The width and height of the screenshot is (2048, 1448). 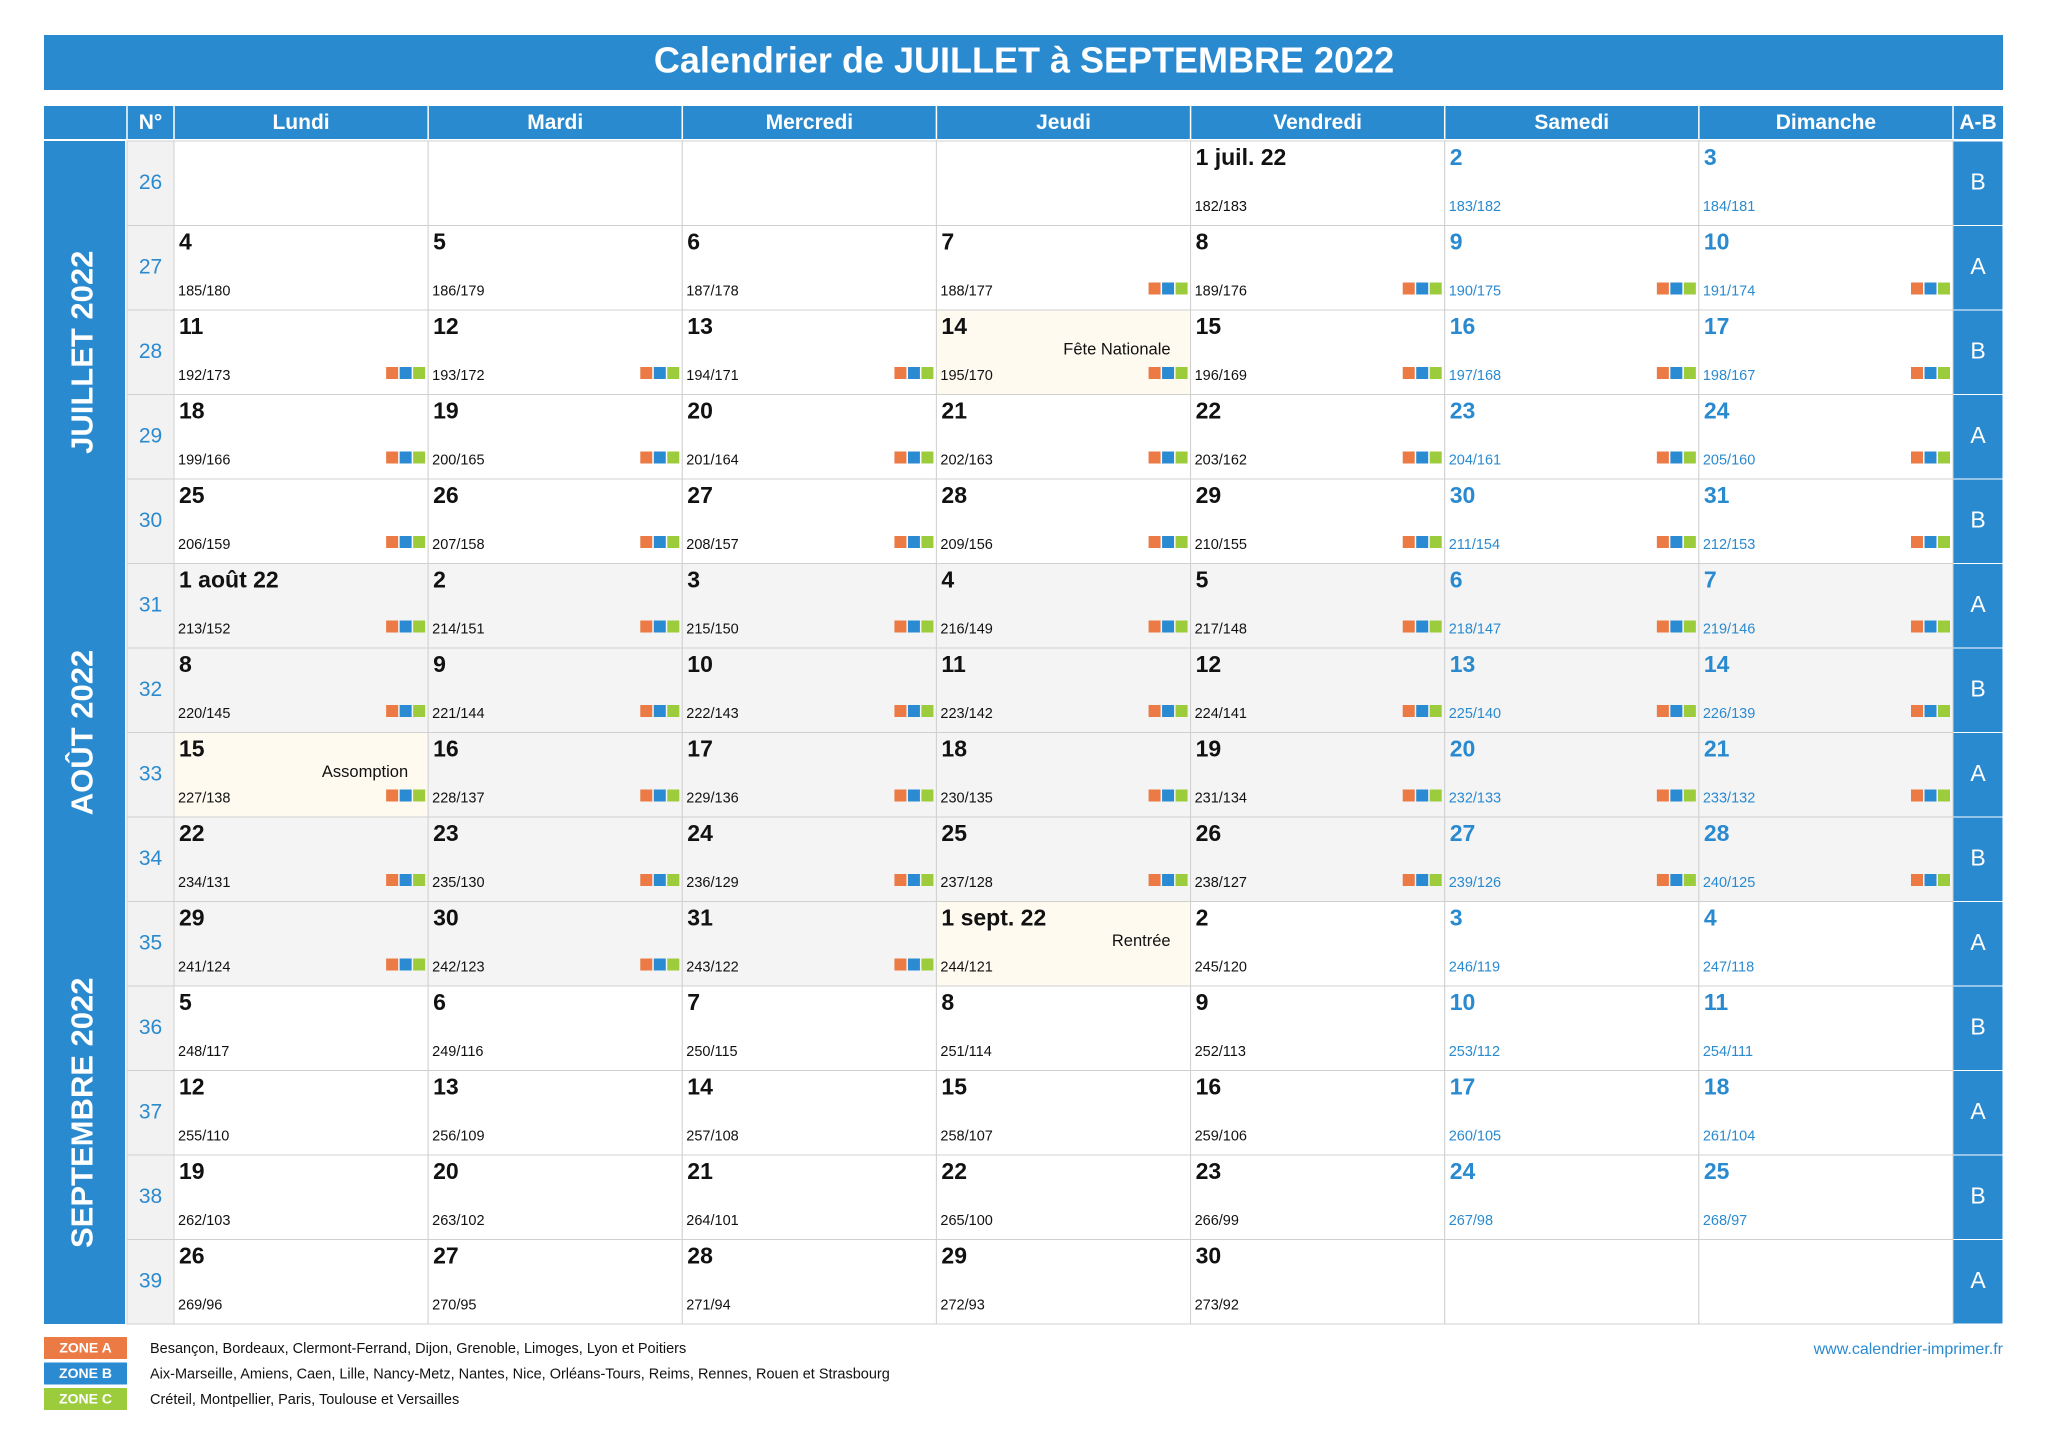 I want to click on day-count: 211/154, so click(x=1474, y=545).